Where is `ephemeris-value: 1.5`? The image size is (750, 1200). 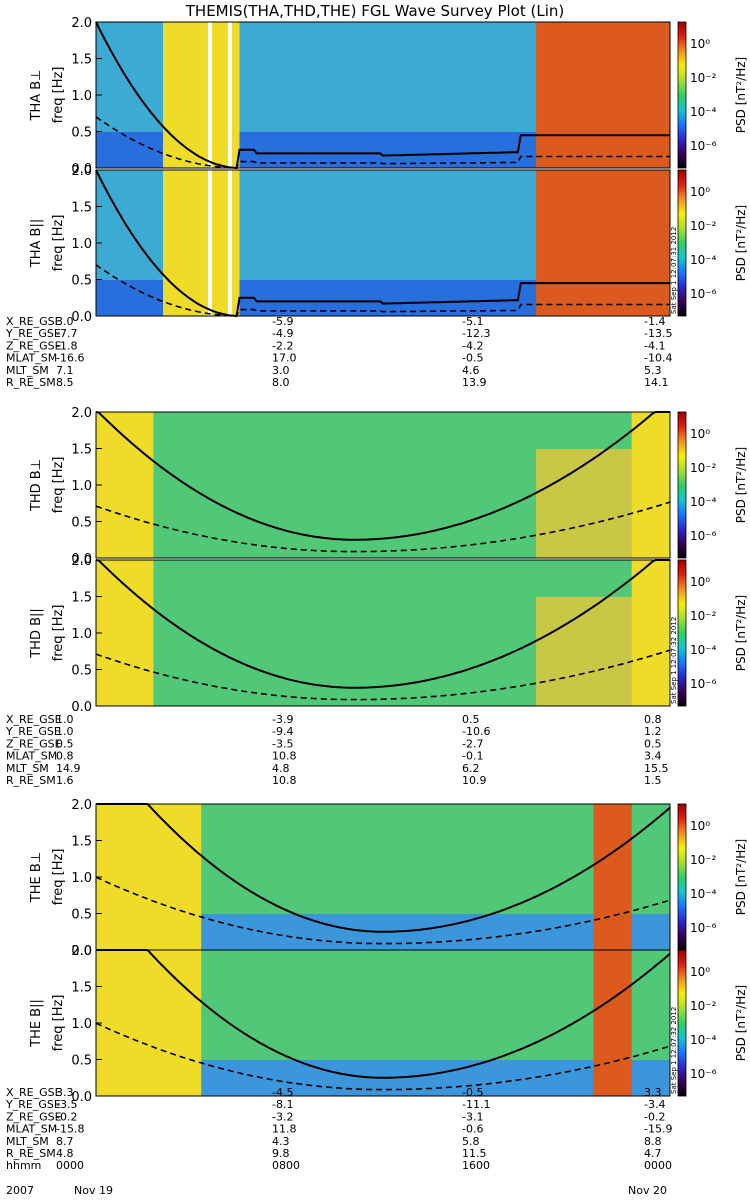 ephemeris-value: 1.5 is located at coordinates (653, 780).